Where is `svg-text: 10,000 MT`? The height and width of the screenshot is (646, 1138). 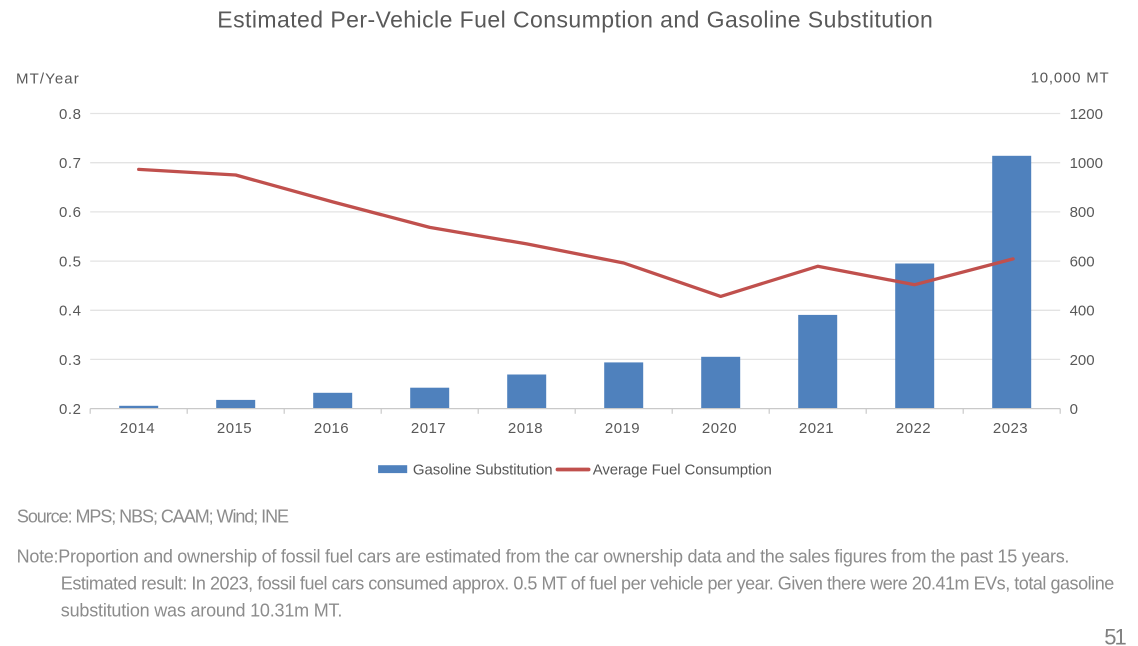 svg-text: 10,000 MT is located at coordinates (1070, 78).